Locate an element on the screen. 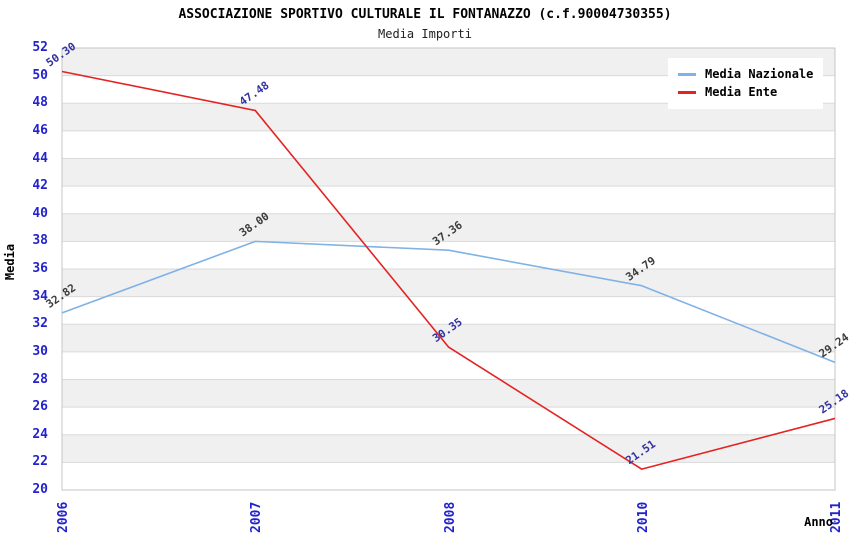  y-tick-label: 40 is located at coordinates (40, 213).